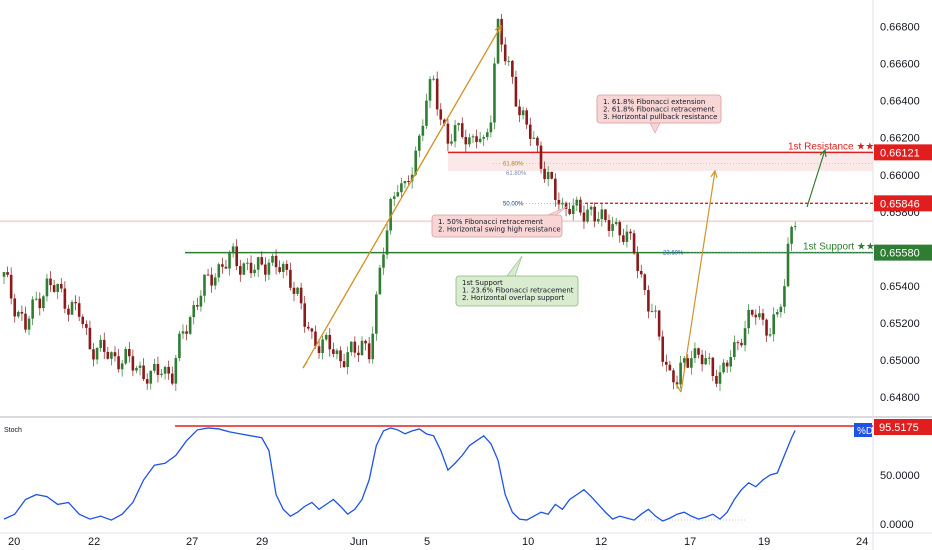 The image size is (932, 550). What do you see at coordinates (900, 176) in the screenshot?
I see `price-tick-label: 0.66000` at bounding box center [900, 176].